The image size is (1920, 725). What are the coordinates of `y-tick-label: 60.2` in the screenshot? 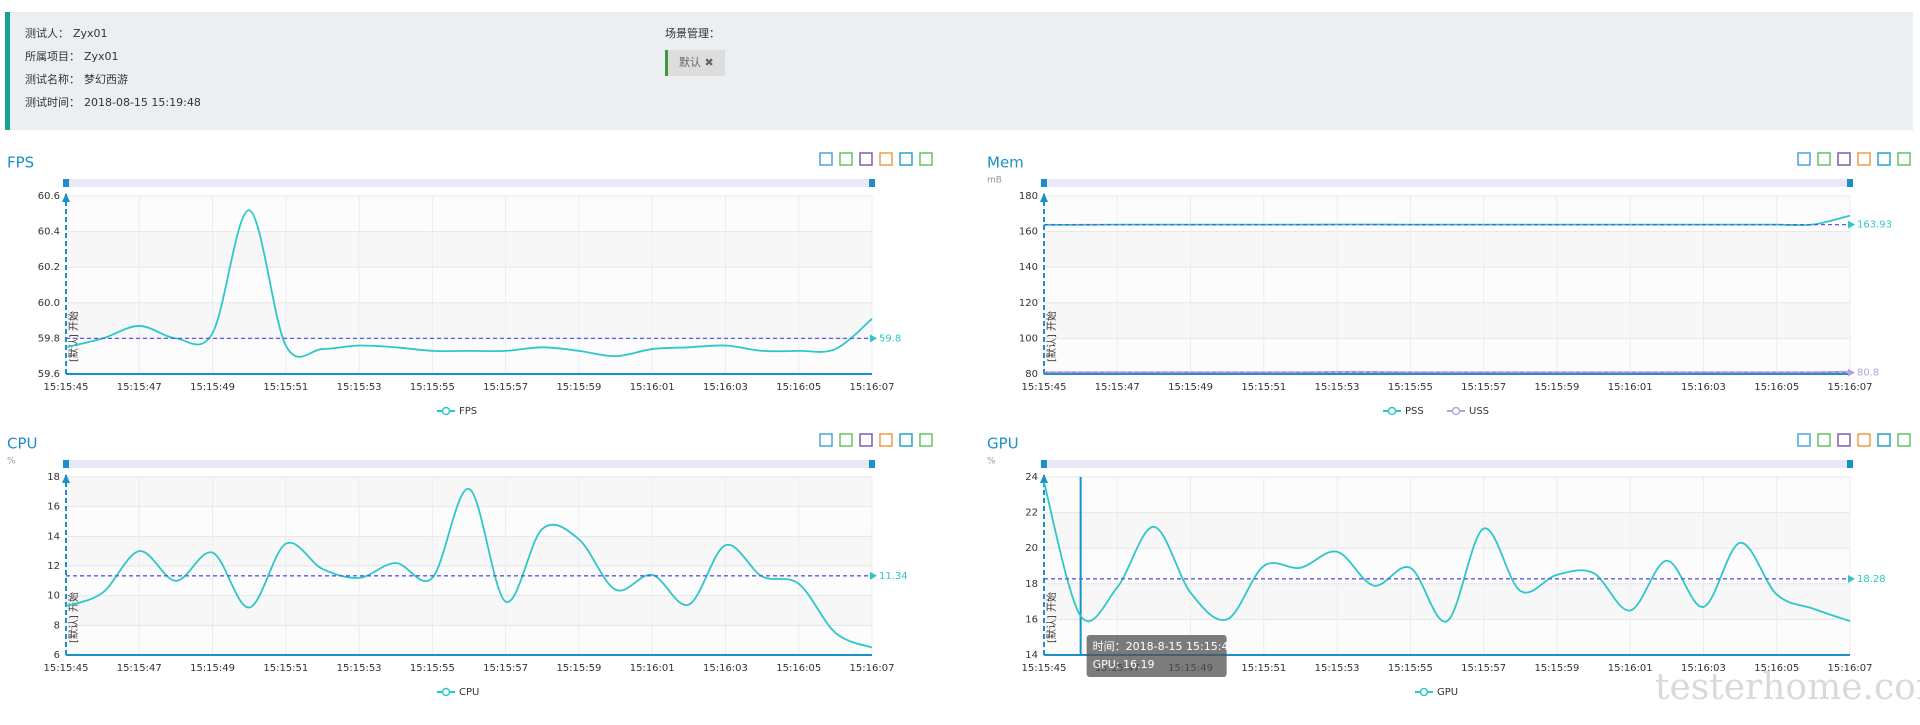 It's located at (49, 267).